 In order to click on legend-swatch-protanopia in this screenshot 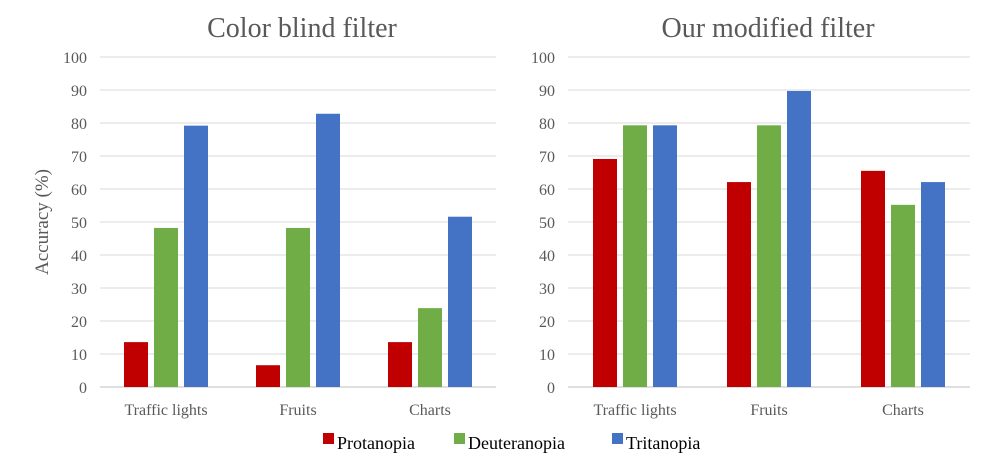, I will do `click(328, 438)`.